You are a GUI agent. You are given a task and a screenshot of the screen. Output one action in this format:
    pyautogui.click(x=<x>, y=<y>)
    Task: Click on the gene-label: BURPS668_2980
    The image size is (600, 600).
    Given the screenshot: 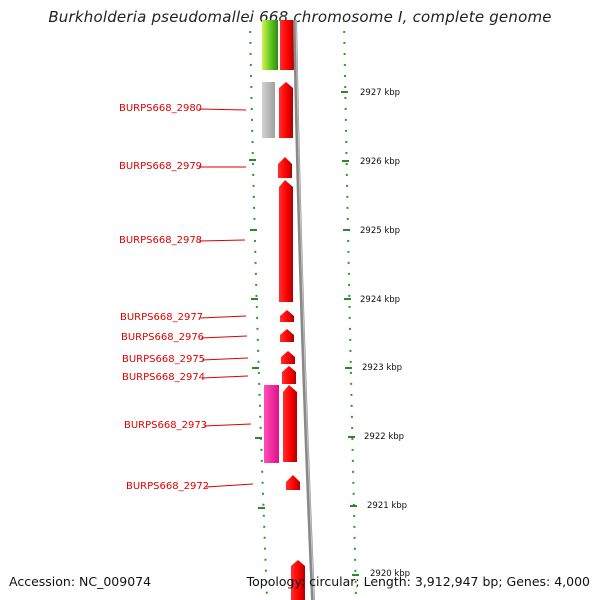 What is the action you would take?
    pyautogui.click(x=160, y=108)
    